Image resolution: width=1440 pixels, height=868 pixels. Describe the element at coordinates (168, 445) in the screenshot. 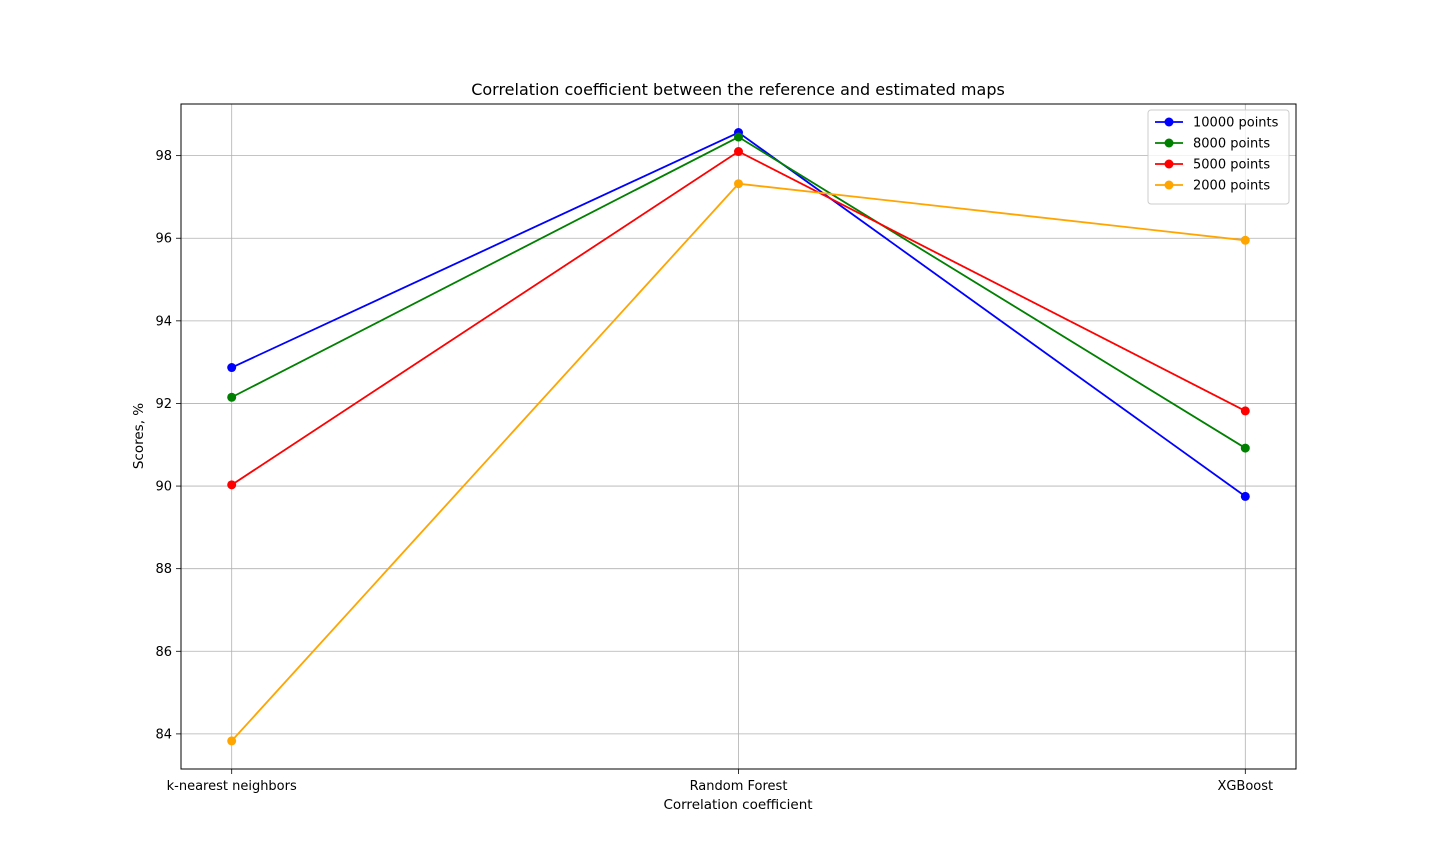

I see `y-axis-ticks: 84 86 88 90 92 94 96 98` at that location.